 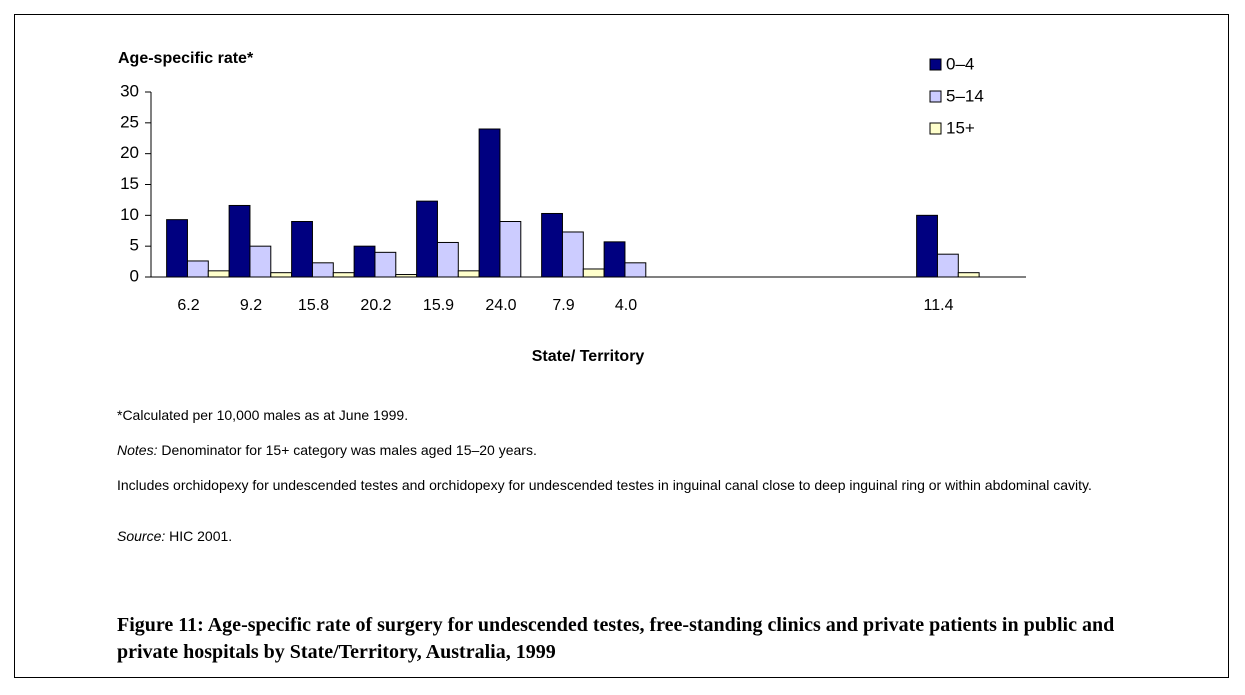 I want to click on x-tick-label: 9.2, so click(x=251, y=305).